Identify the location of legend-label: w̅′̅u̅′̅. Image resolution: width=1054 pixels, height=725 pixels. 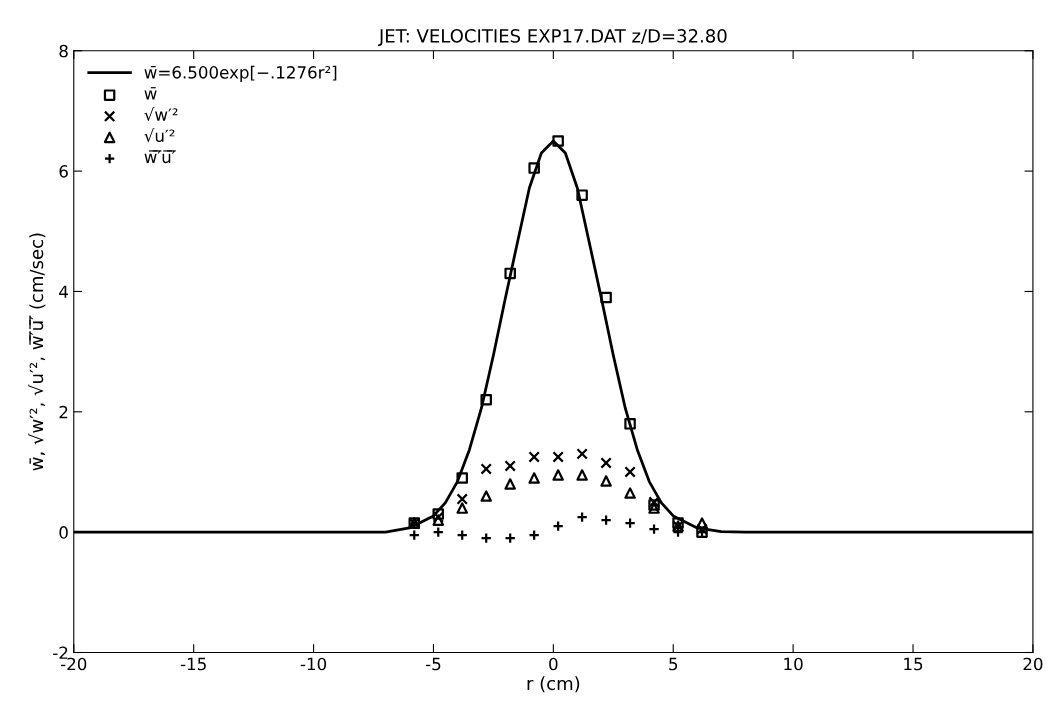
(160, 157).